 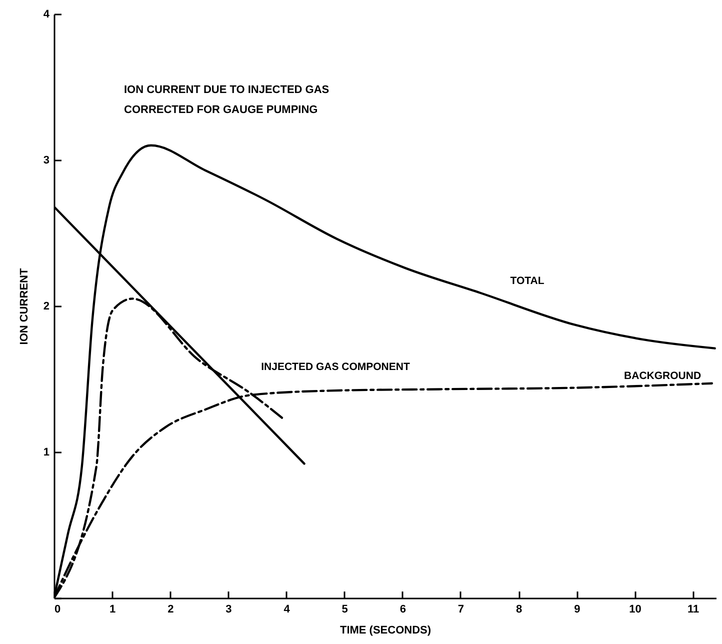 What do you see at coordinates (287, 610) in the screenshot?
I see `x-tick-label: 4` at bounding box center [287, 610].